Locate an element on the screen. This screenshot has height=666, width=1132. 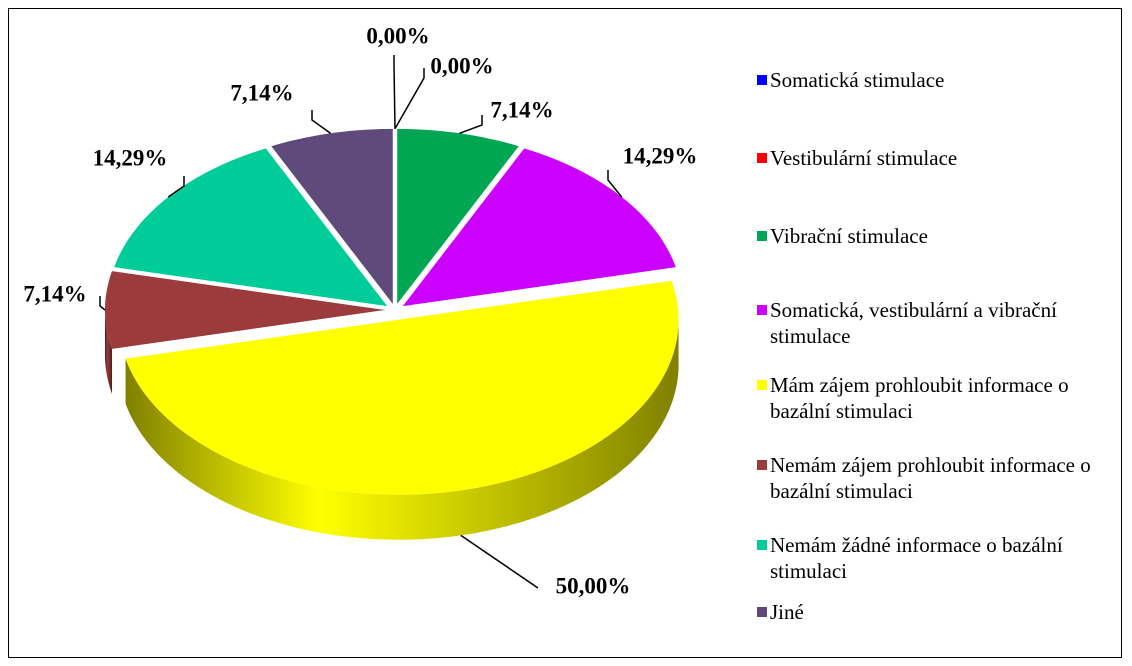
legend-item: Vestibulární stimulace is located at coordinates (937, 158).